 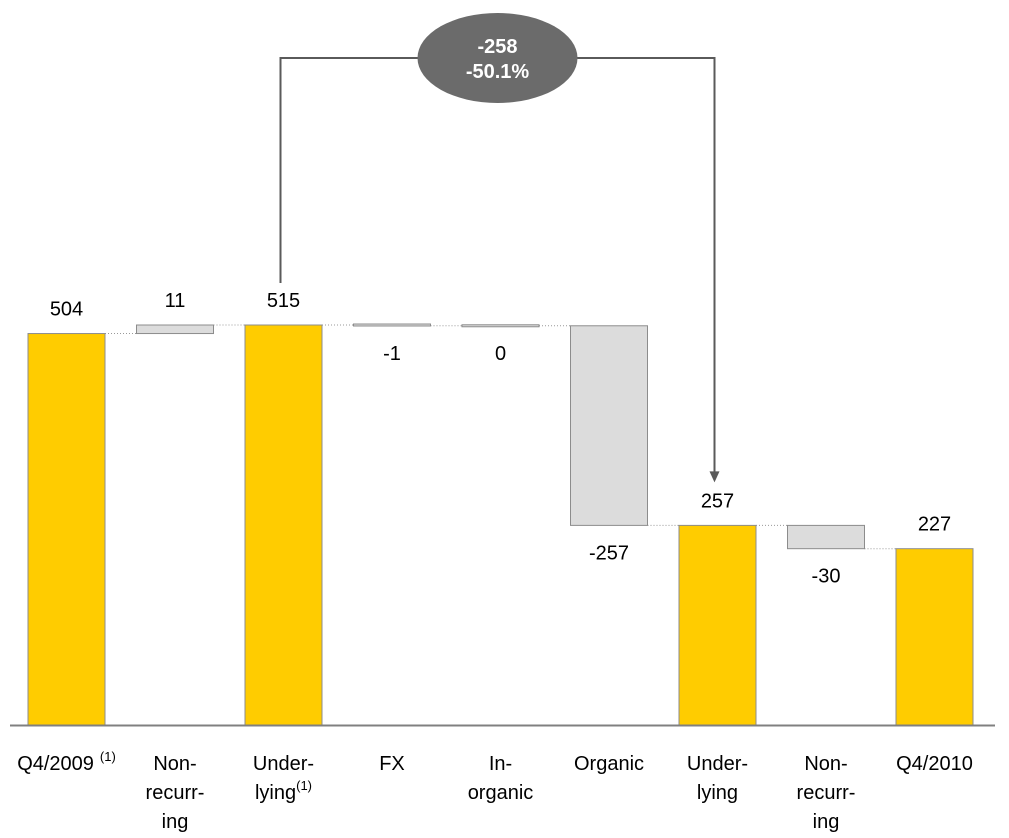 What do you see at coordinates (500, 354) in the screenshot?
I see `value-label-5: 0` at bounding box center [500, 354].